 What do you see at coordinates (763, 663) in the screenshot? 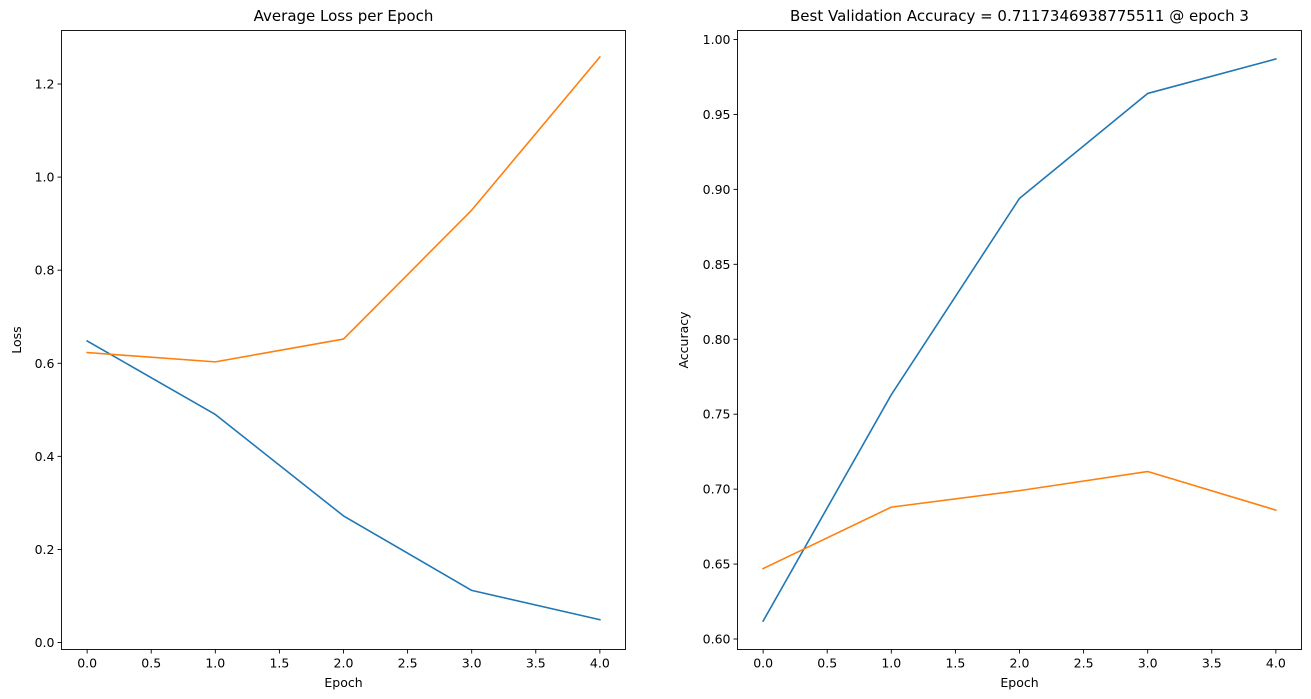
I see `accuracy-x-tick-label: 0.0` at bounding box center [763, 663].